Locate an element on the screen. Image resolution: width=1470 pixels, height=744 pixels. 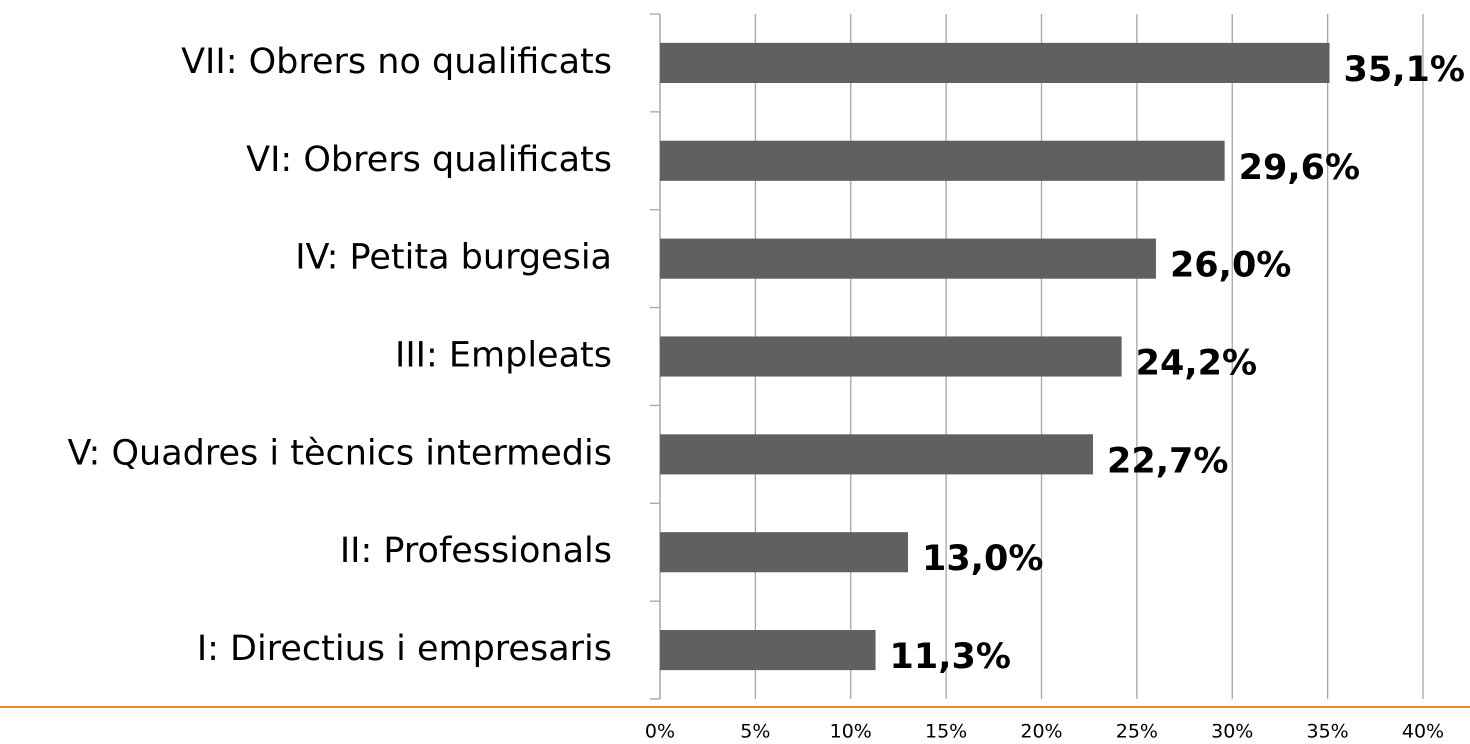
x-tick-label: 35% is located at coordinates (1328, 732).